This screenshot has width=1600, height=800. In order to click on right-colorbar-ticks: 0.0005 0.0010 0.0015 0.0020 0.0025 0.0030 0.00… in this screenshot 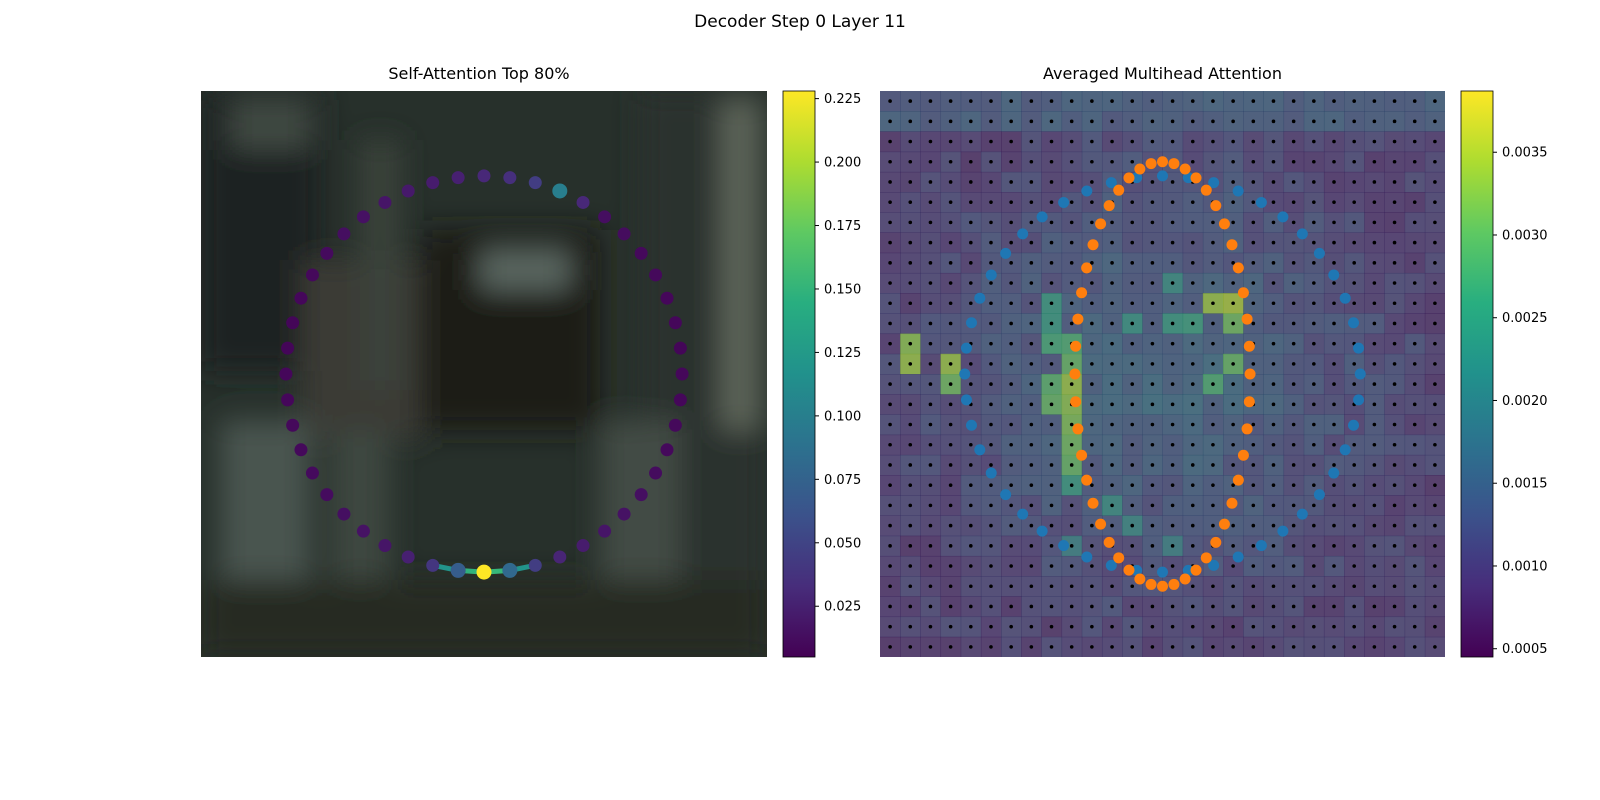, I will do `click(1520, 401)`.